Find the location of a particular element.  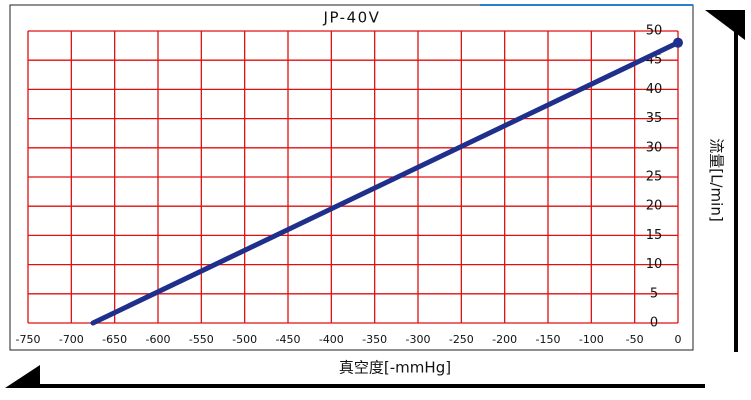

x-tick-label: -50 is located at coordinates (635, 339).